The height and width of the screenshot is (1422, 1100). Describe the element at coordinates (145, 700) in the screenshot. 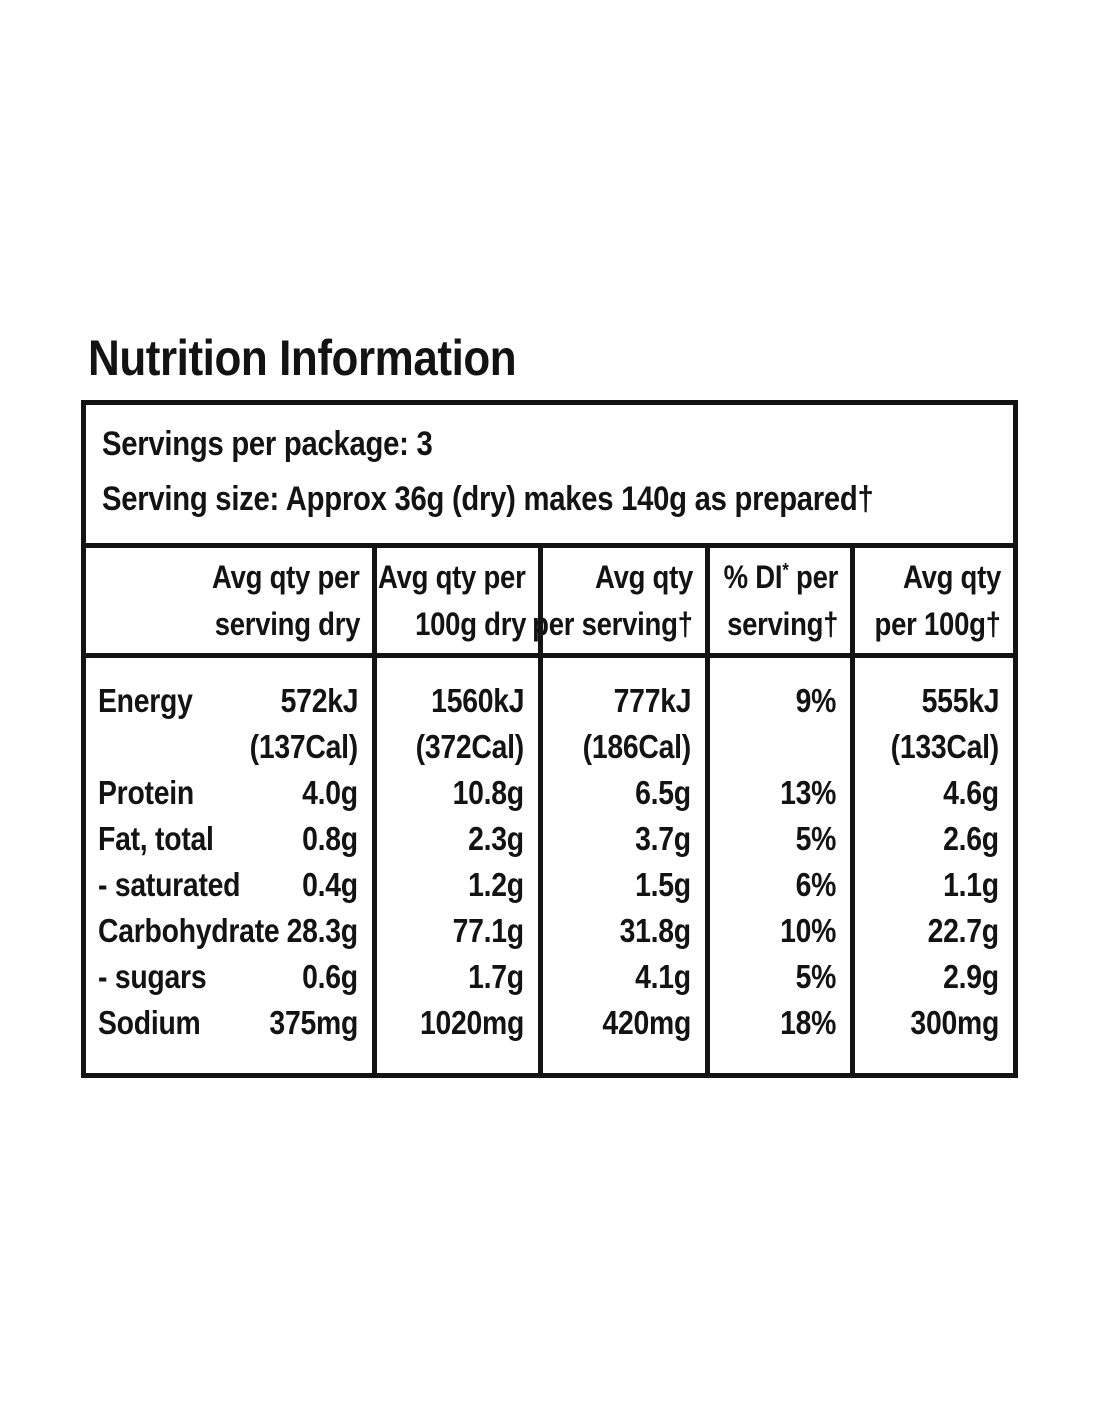

I see `nutrient-name: Energy` at that location.